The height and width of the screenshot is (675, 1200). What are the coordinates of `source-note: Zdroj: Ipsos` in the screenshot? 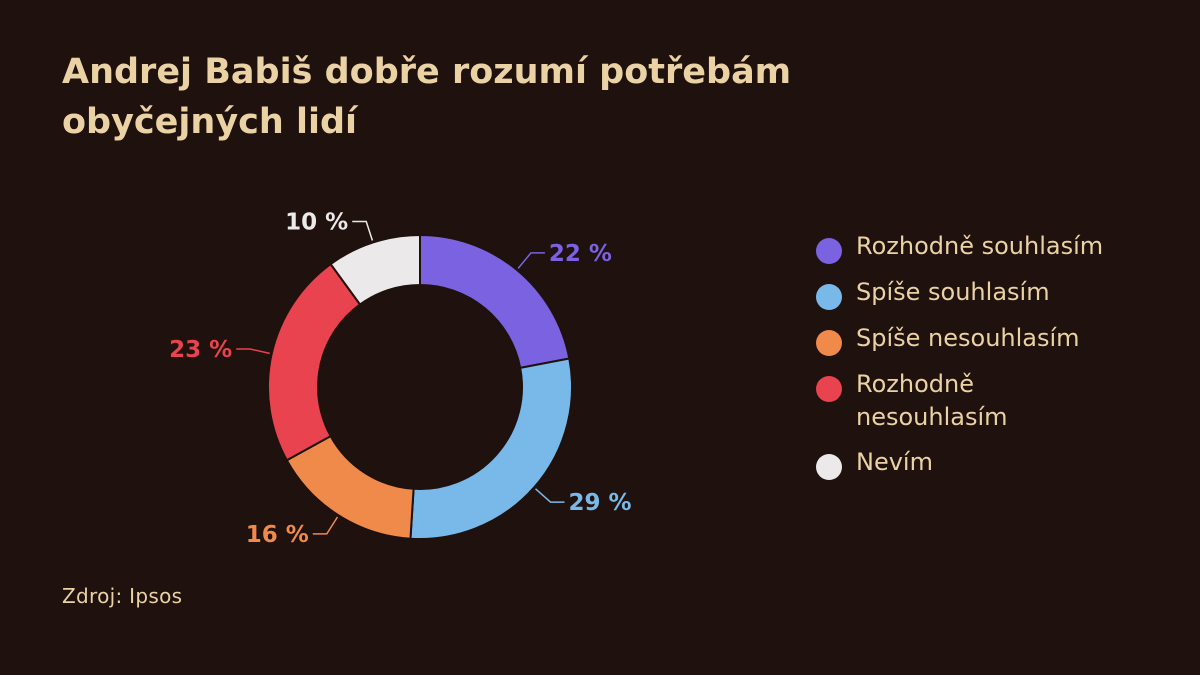 It's located at (122, 596).